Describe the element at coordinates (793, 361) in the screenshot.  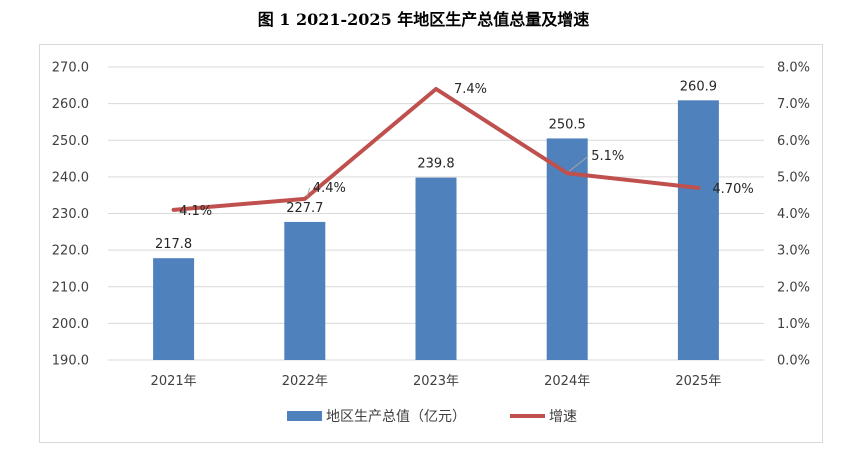
I see `y-right-tick-label: 0.0%` at that location.